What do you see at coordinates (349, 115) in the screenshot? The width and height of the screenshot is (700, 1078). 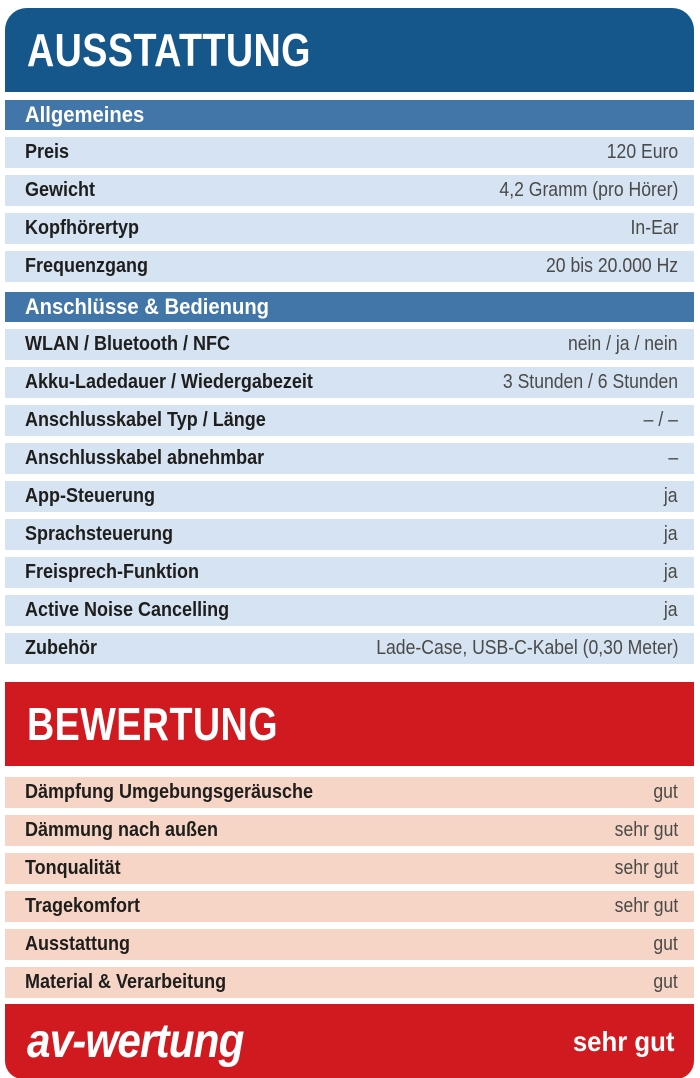 I see `section-band-allgemeines: Allgemeines` at bounding box center [349, 115].